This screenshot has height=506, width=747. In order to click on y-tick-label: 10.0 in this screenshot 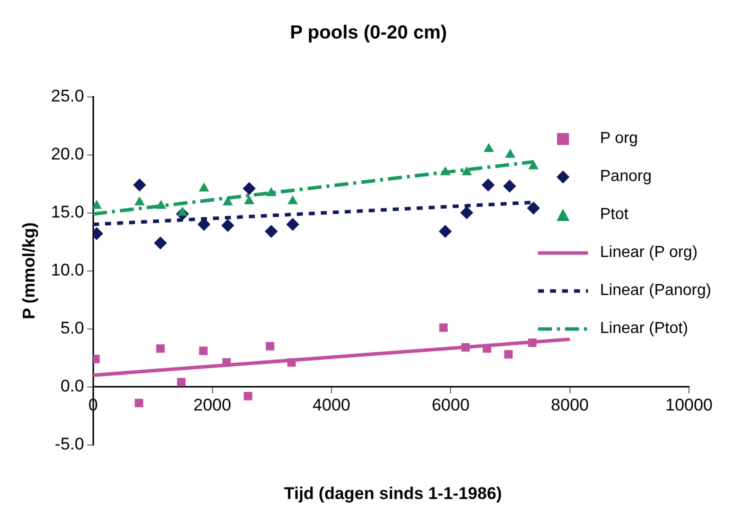, I will do `click(67, 270)`.